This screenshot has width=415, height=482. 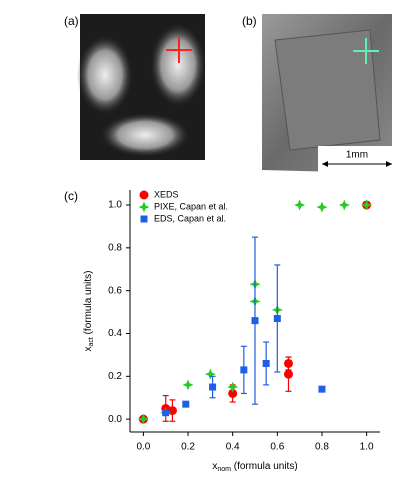 I want to click on y-tick-label: 1.0, so click(x=115, y=205).